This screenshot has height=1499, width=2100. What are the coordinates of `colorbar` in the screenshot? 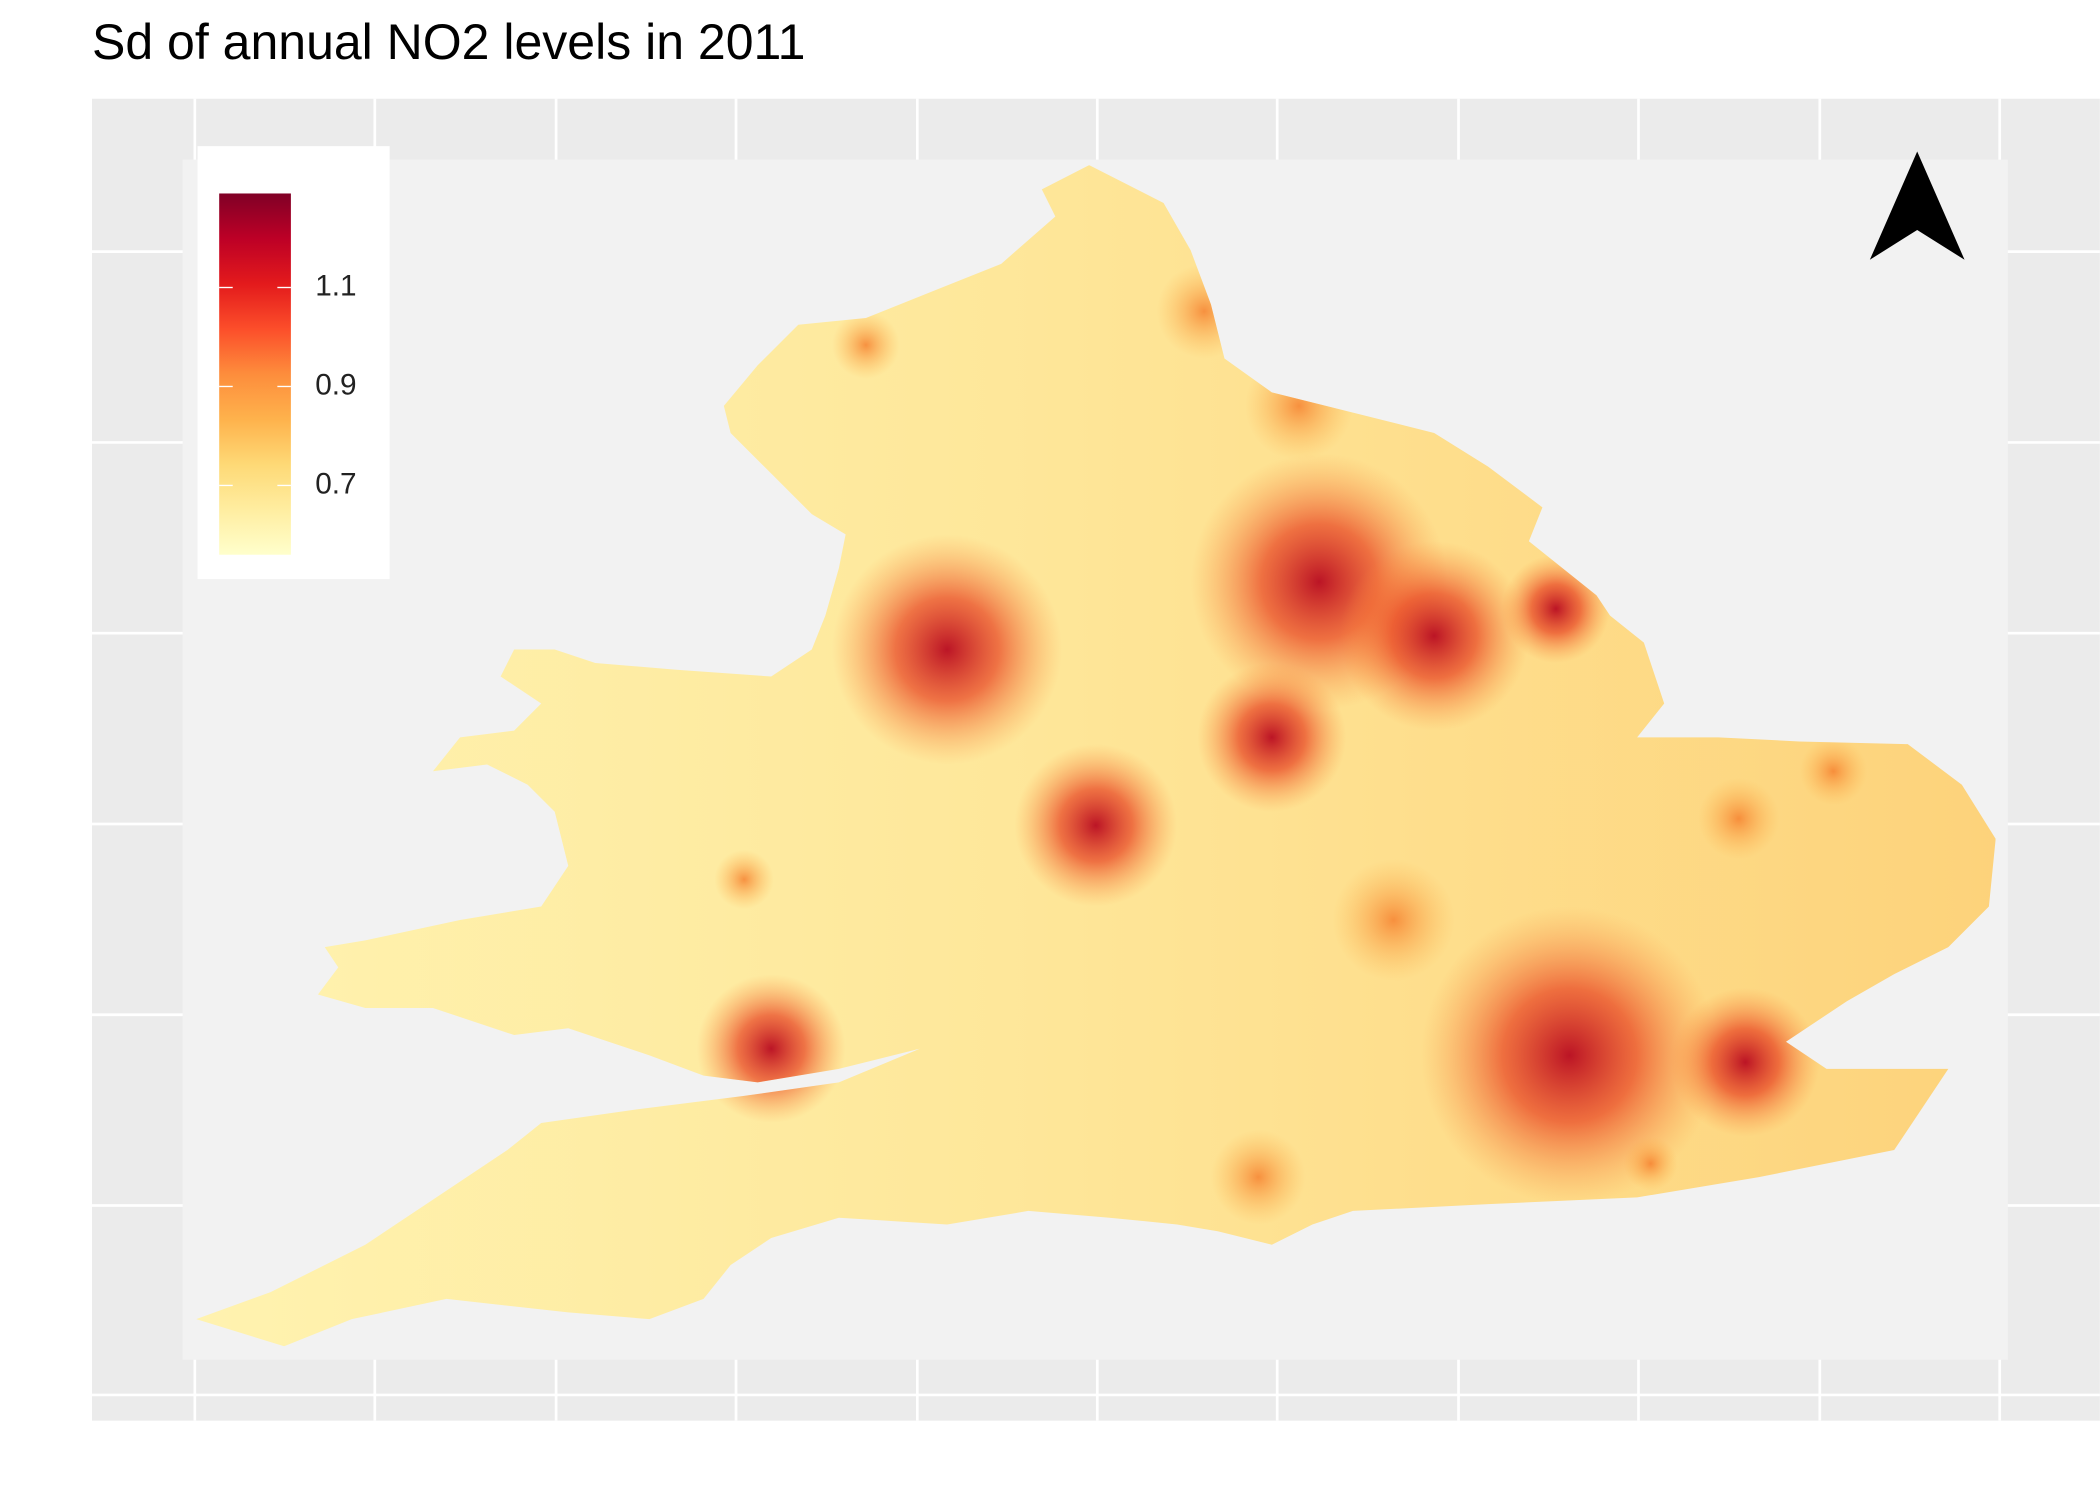 It's located at (255, 374).